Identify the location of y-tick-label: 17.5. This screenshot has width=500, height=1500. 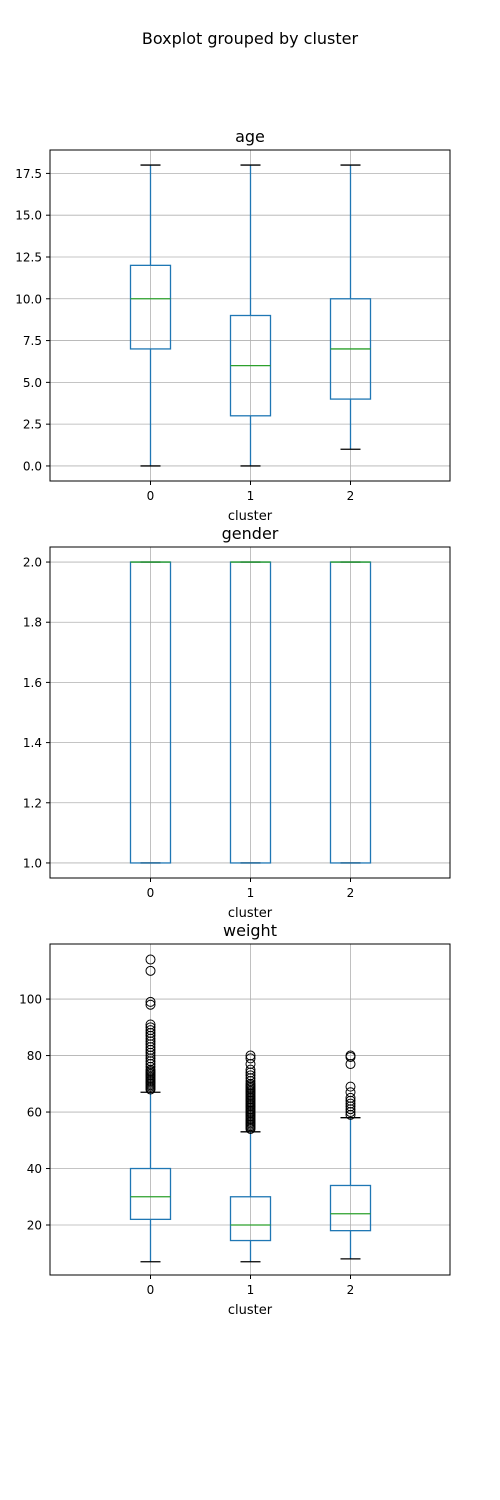
(28, 174).